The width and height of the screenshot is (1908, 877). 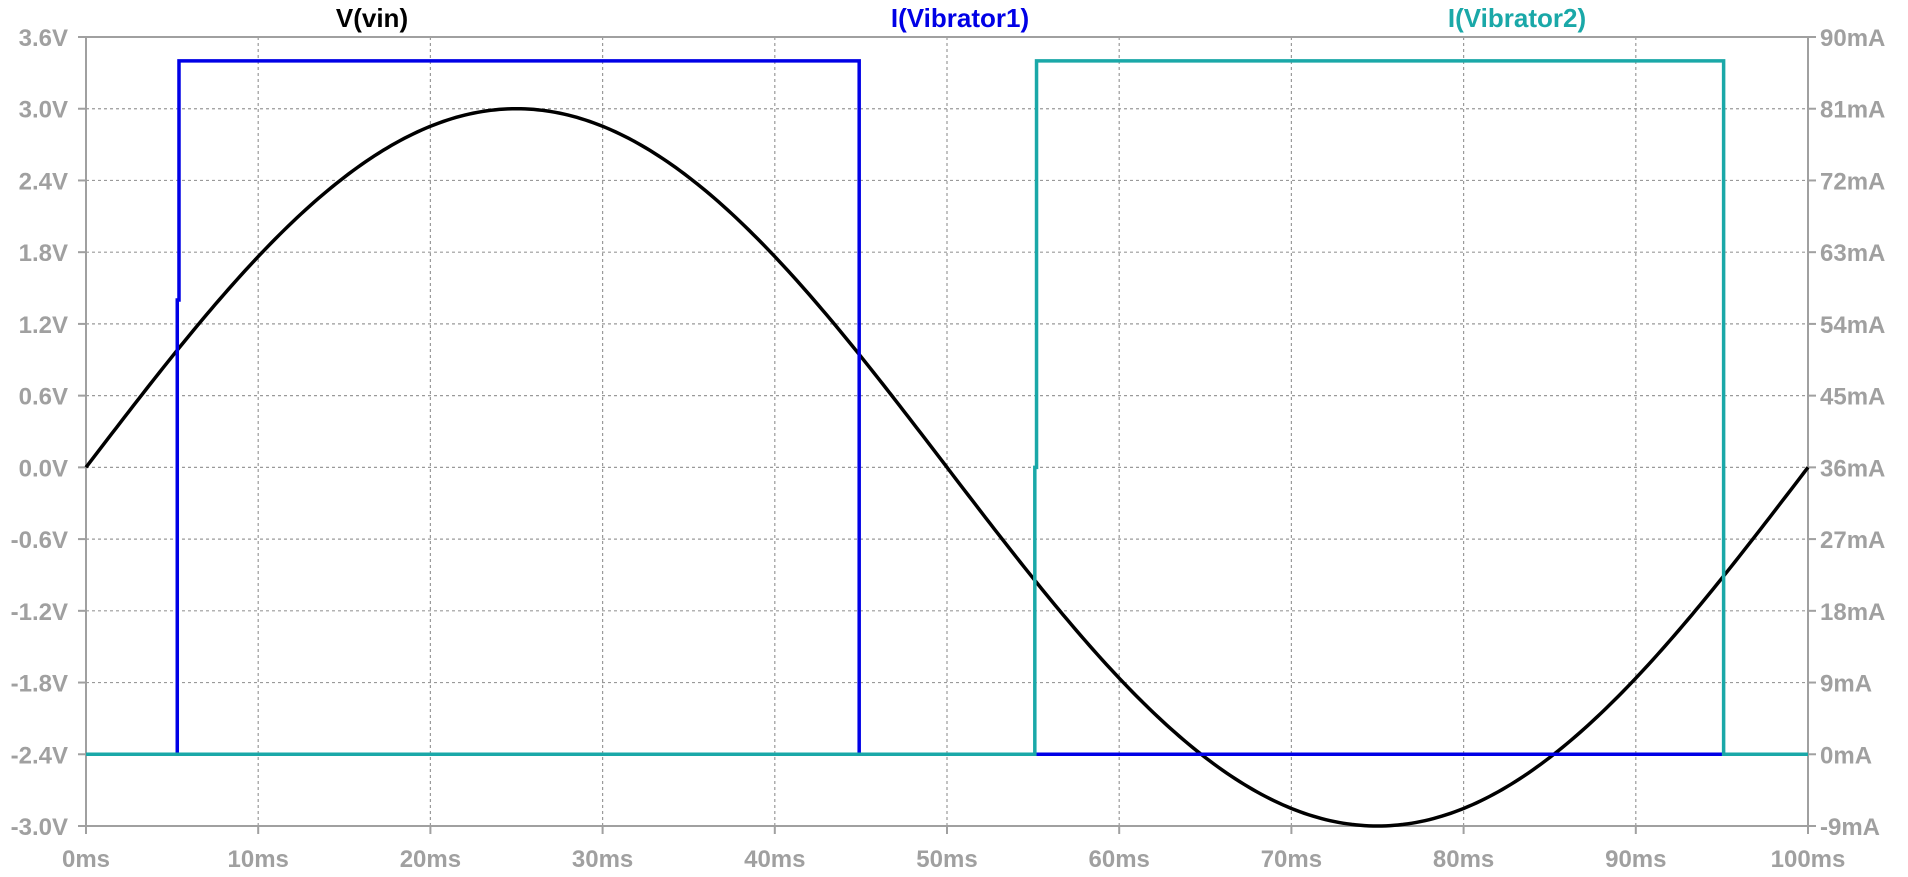 What do you see at coordinates (1517, 18) in the screenshot?
I see `legend-label-i-vibrator2: I(Vibrator2)` at bounding box center [1517, 18].